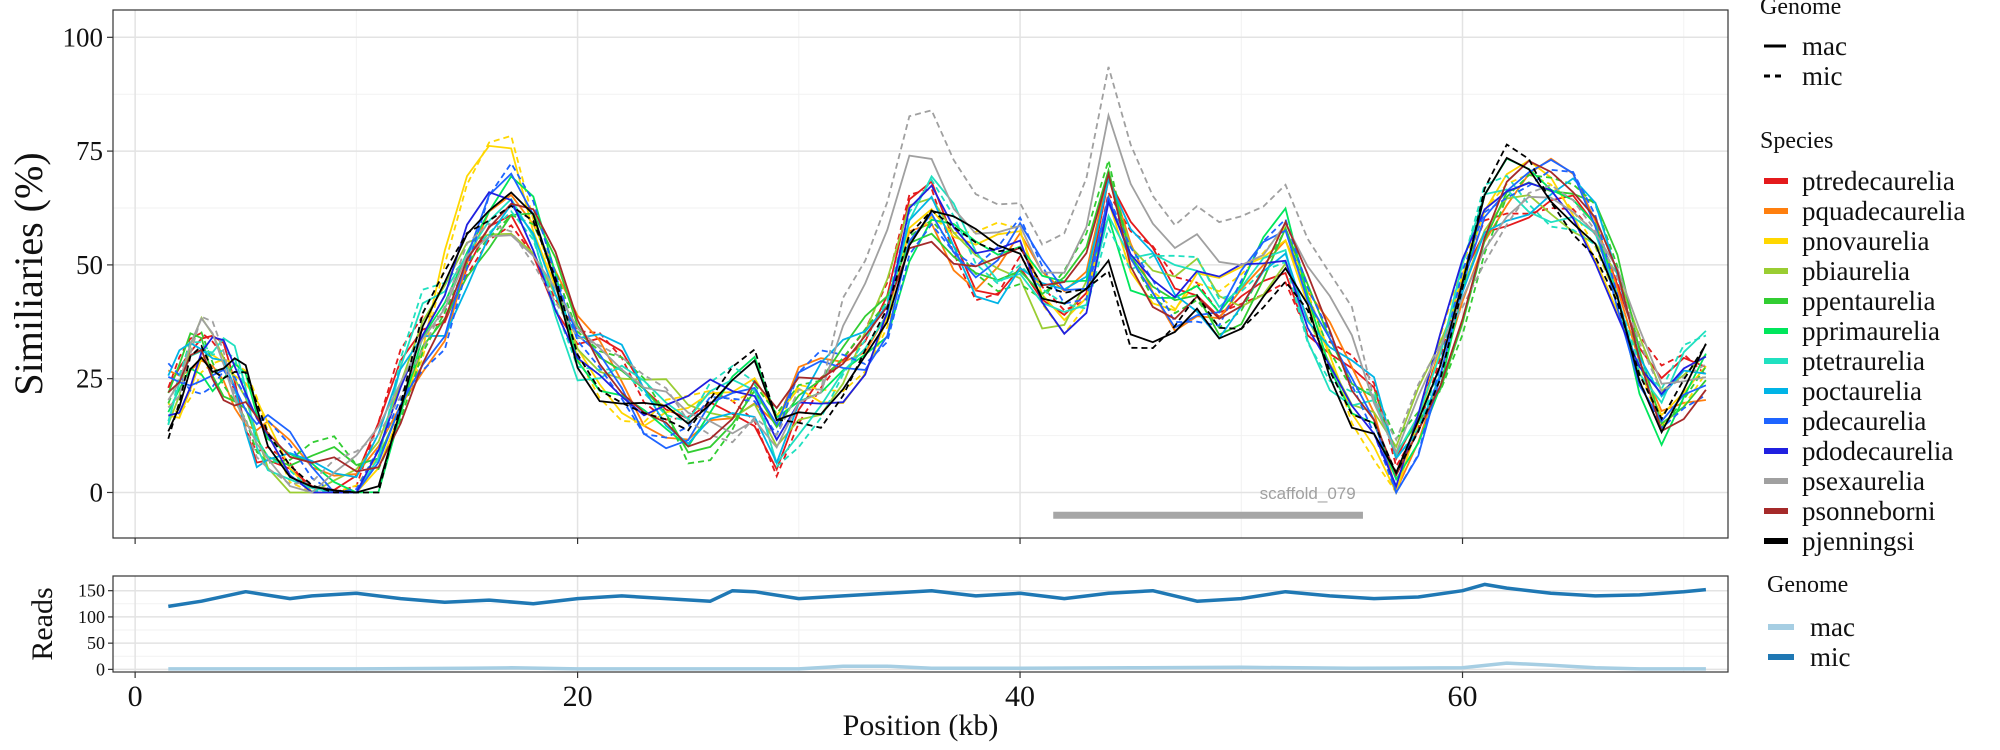 The height and width of the screenshot is (750, 2000). I want to click on legend-label-psonneborni: psonneborni, so click(1868, 511).